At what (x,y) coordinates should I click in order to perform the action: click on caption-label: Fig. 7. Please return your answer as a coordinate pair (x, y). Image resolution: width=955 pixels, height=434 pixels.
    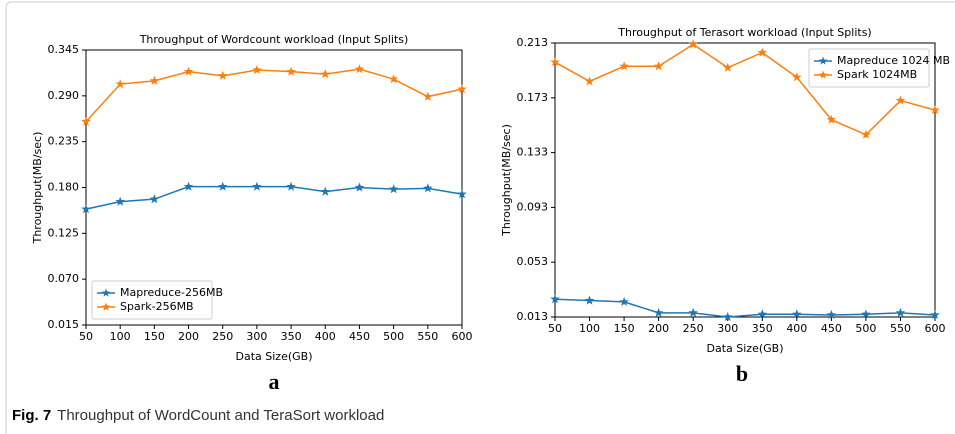
    Looking at the image, I should click on (31, 415).